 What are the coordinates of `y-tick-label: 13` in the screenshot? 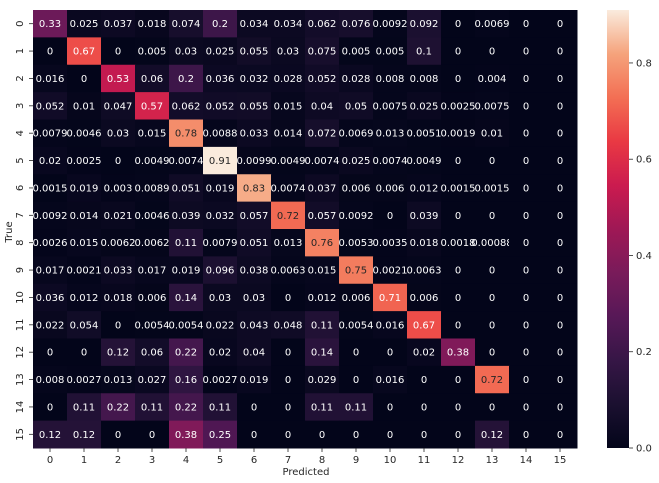 It's located at (20, 379).